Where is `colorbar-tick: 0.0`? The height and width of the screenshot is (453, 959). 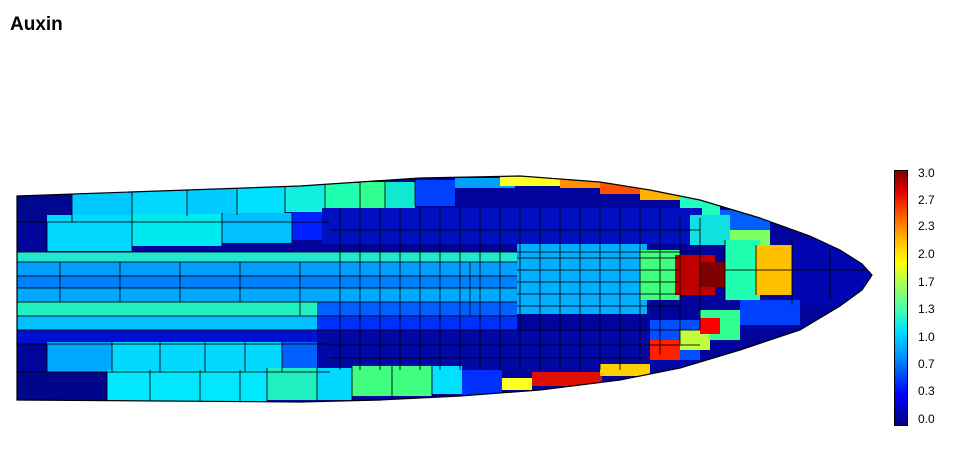
colorbar-tick: 0.0 is located at coordinates (926, 419).